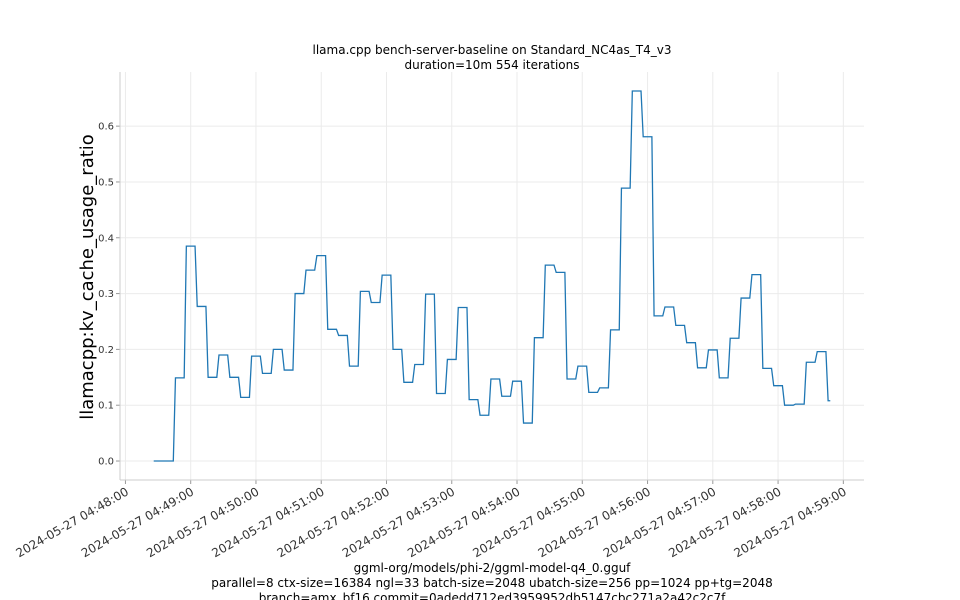 This screenshot has height=600, width=960. What do you see at coordinates (789, 522) in the screenshot?
I see `x-tick-label: 2024-05-27 04:59:00` at bounding box center [789, 522].